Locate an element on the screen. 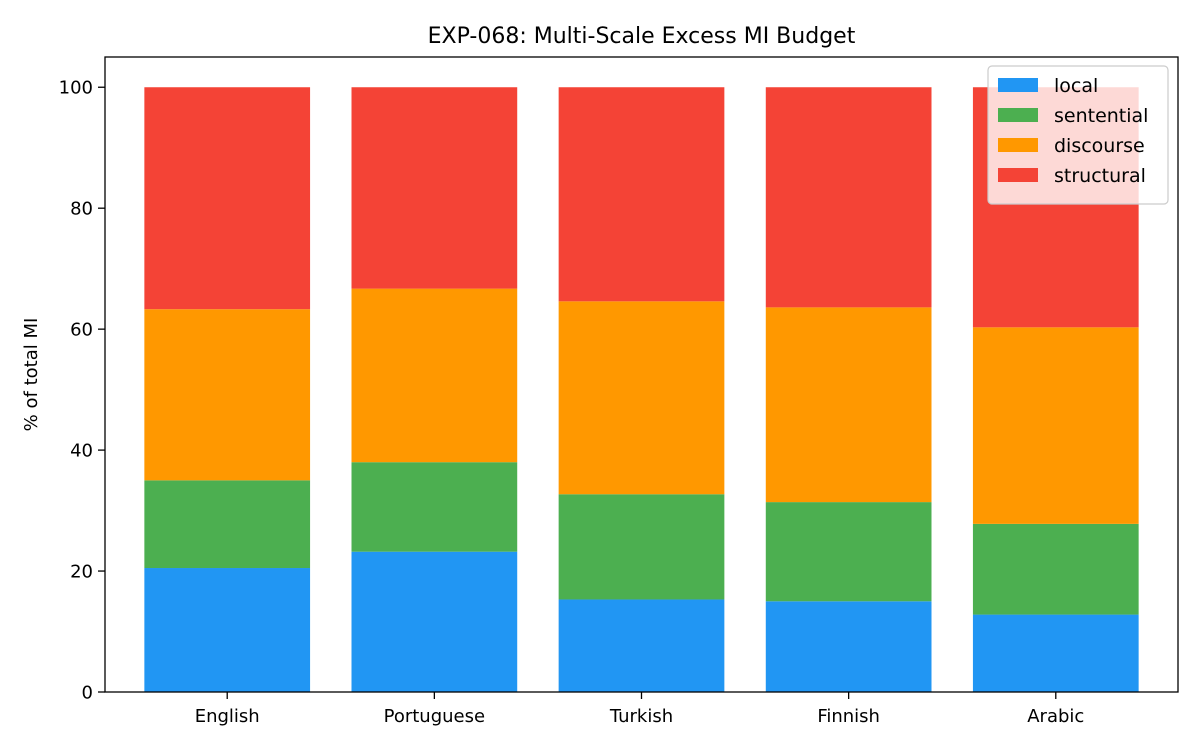 The width and height of the screenshot is (1200, 750). y-tick-label: 40 is located at coordinates (81, 451).